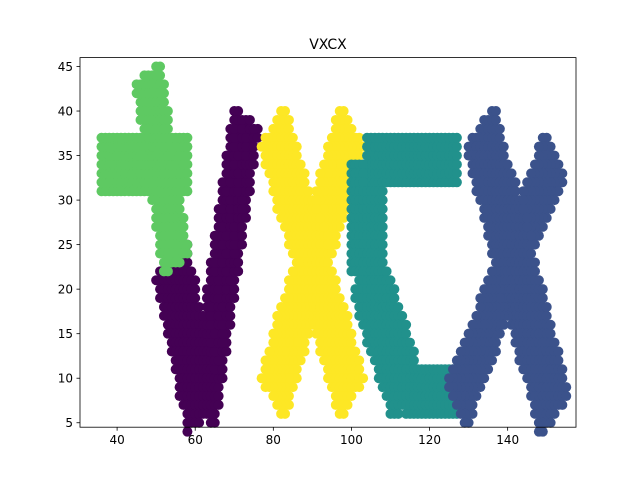  I want to click on y-tick-label: 45, so click(65, 67).